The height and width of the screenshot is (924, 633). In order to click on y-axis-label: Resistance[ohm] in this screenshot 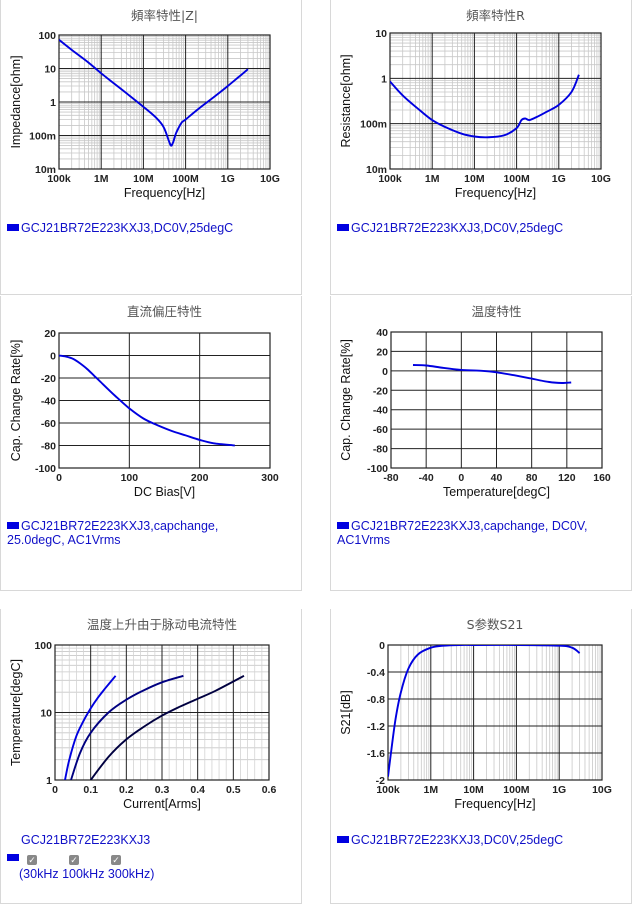, I will do `click(346, 100)`.